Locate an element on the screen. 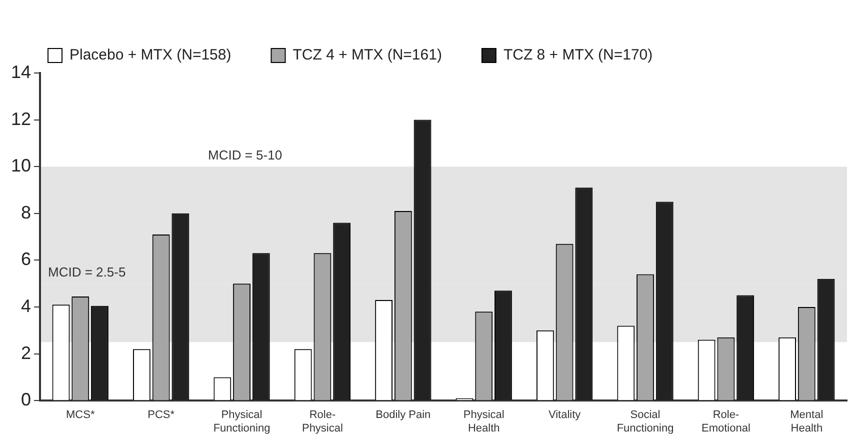 The image size is (865, 446). y-tick-label: 10 is located at coordinates (21, 166).